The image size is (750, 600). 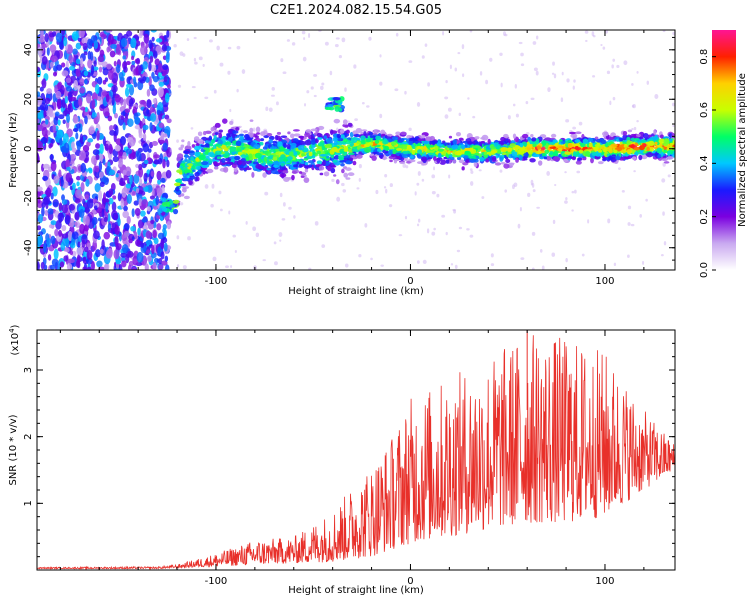 What do you see at coordinates (28, 149) in the screenshot?
I see `spectrogram-y-tick-label: 0` at bounding box center [28, 149].